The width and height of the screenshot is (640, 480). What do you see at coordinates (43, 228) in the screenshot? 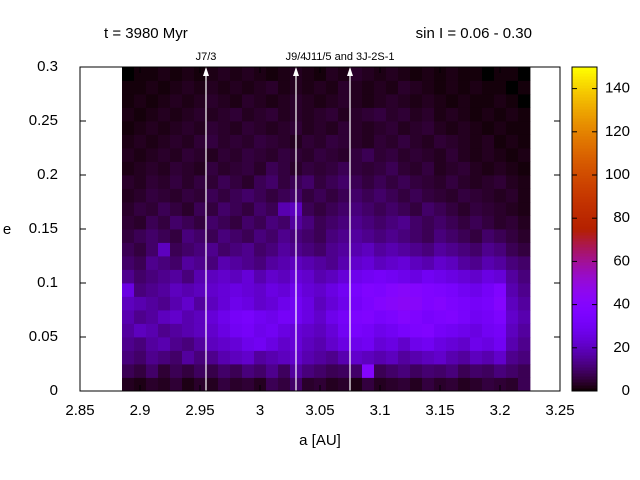
I see `y-tick-label: 0.15` at bounding box center [43, 228].